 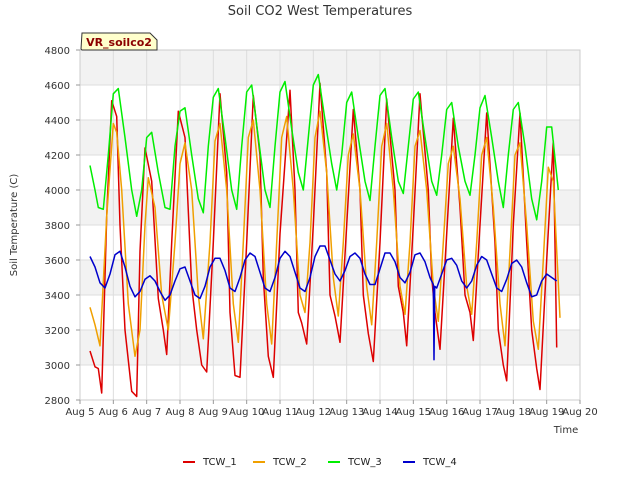 I want to click on x-tick-label: Aug 18, so click(x=513, y=412).